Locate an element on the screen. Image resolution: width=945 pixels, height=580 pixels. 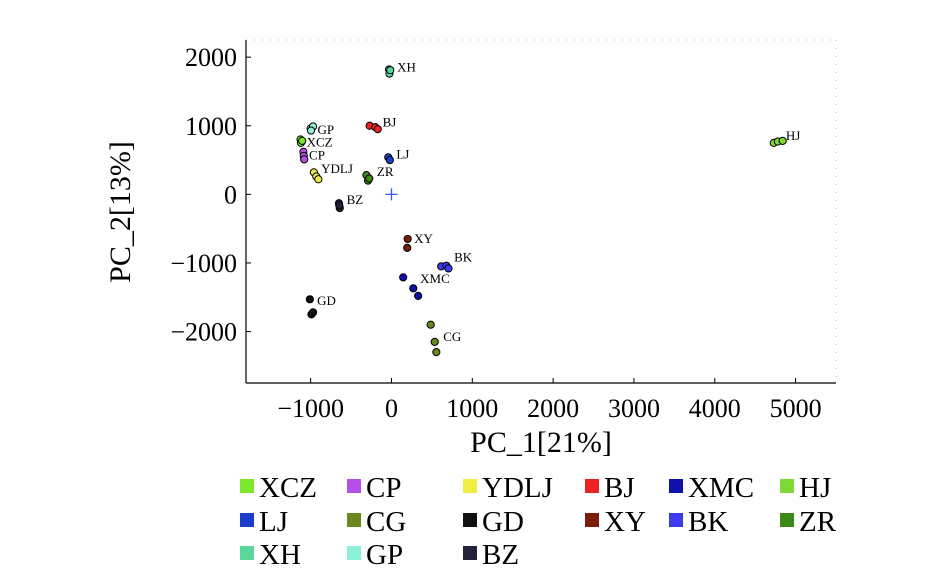
legend-label: BZ is located at coordinates (500, 555).